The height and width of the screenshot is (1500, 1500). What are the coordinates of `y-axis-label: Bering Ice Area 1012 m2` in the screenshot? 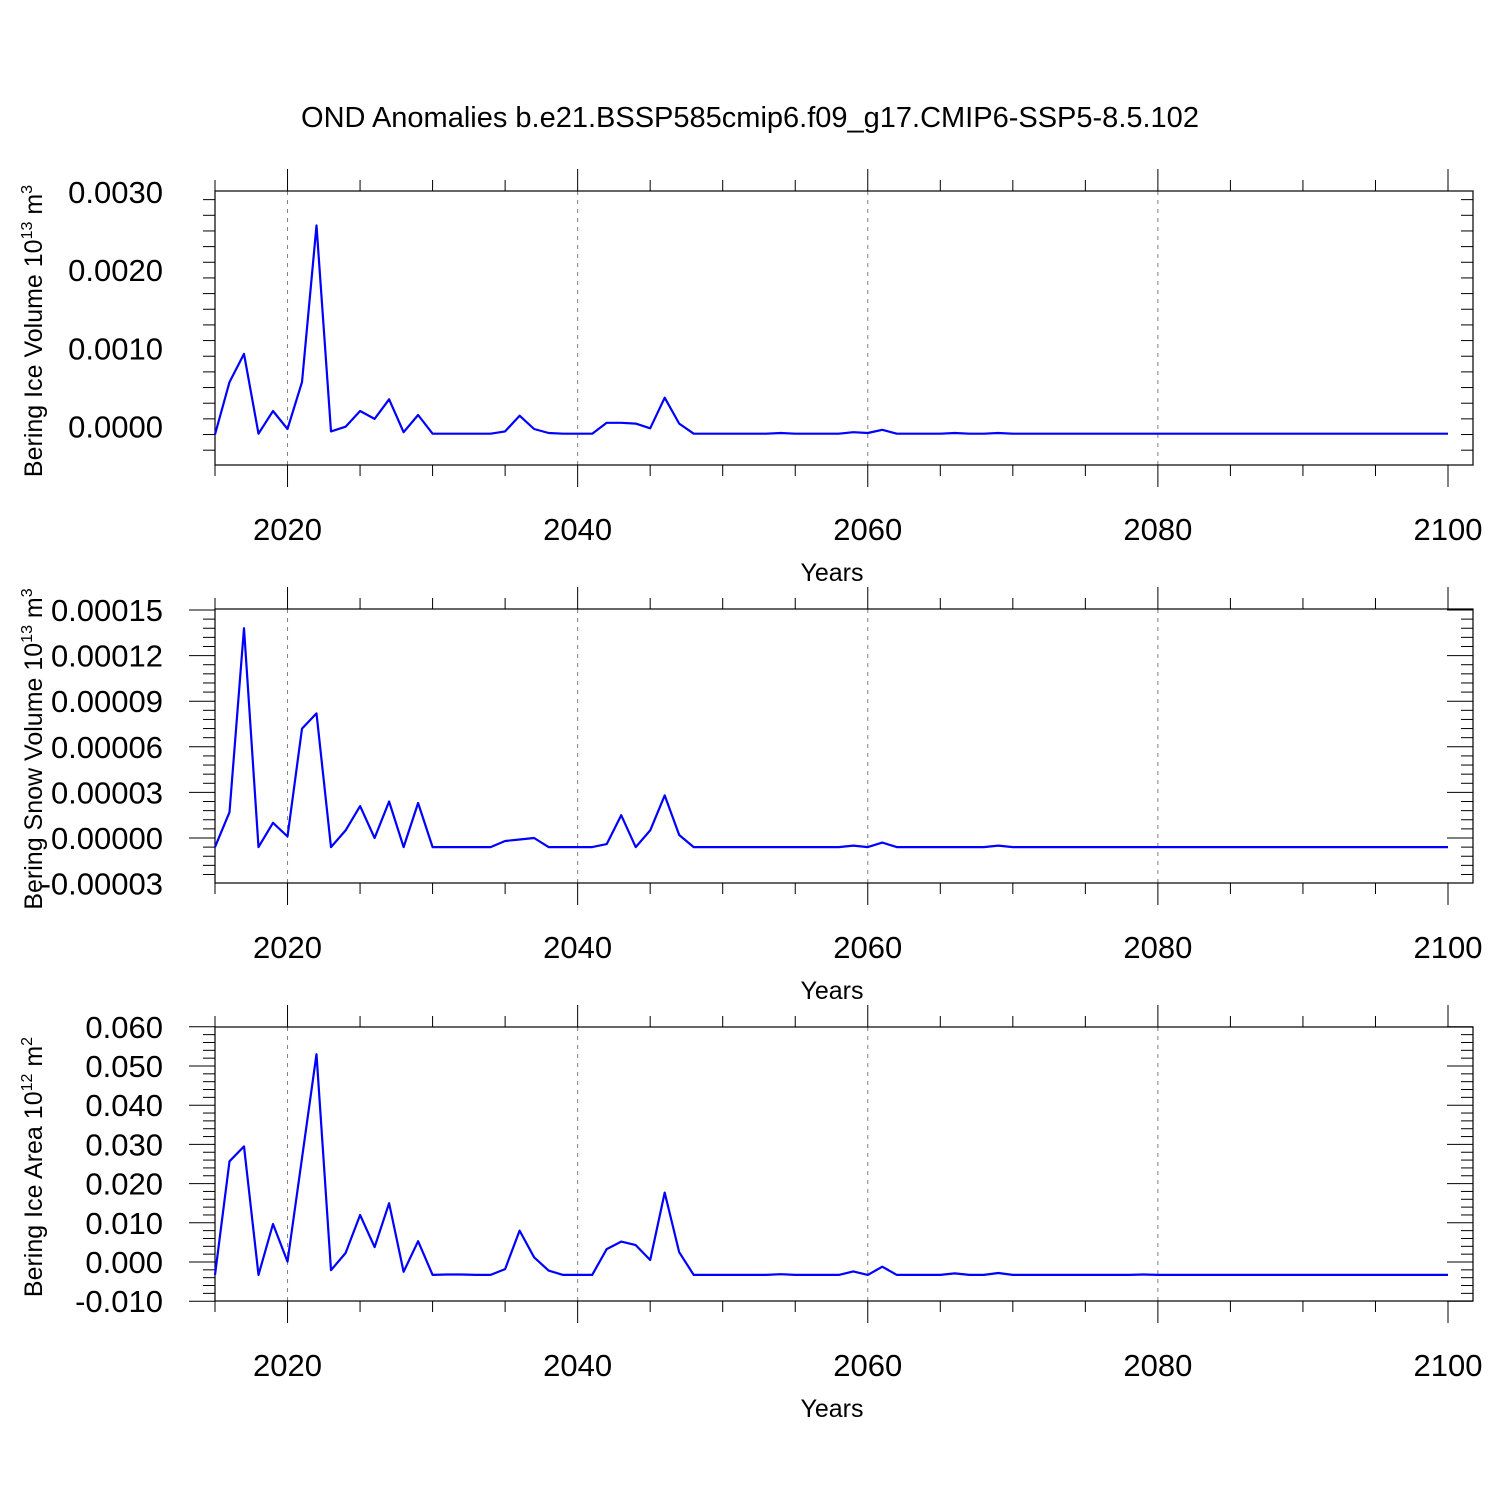 It's located at (33, 1167).